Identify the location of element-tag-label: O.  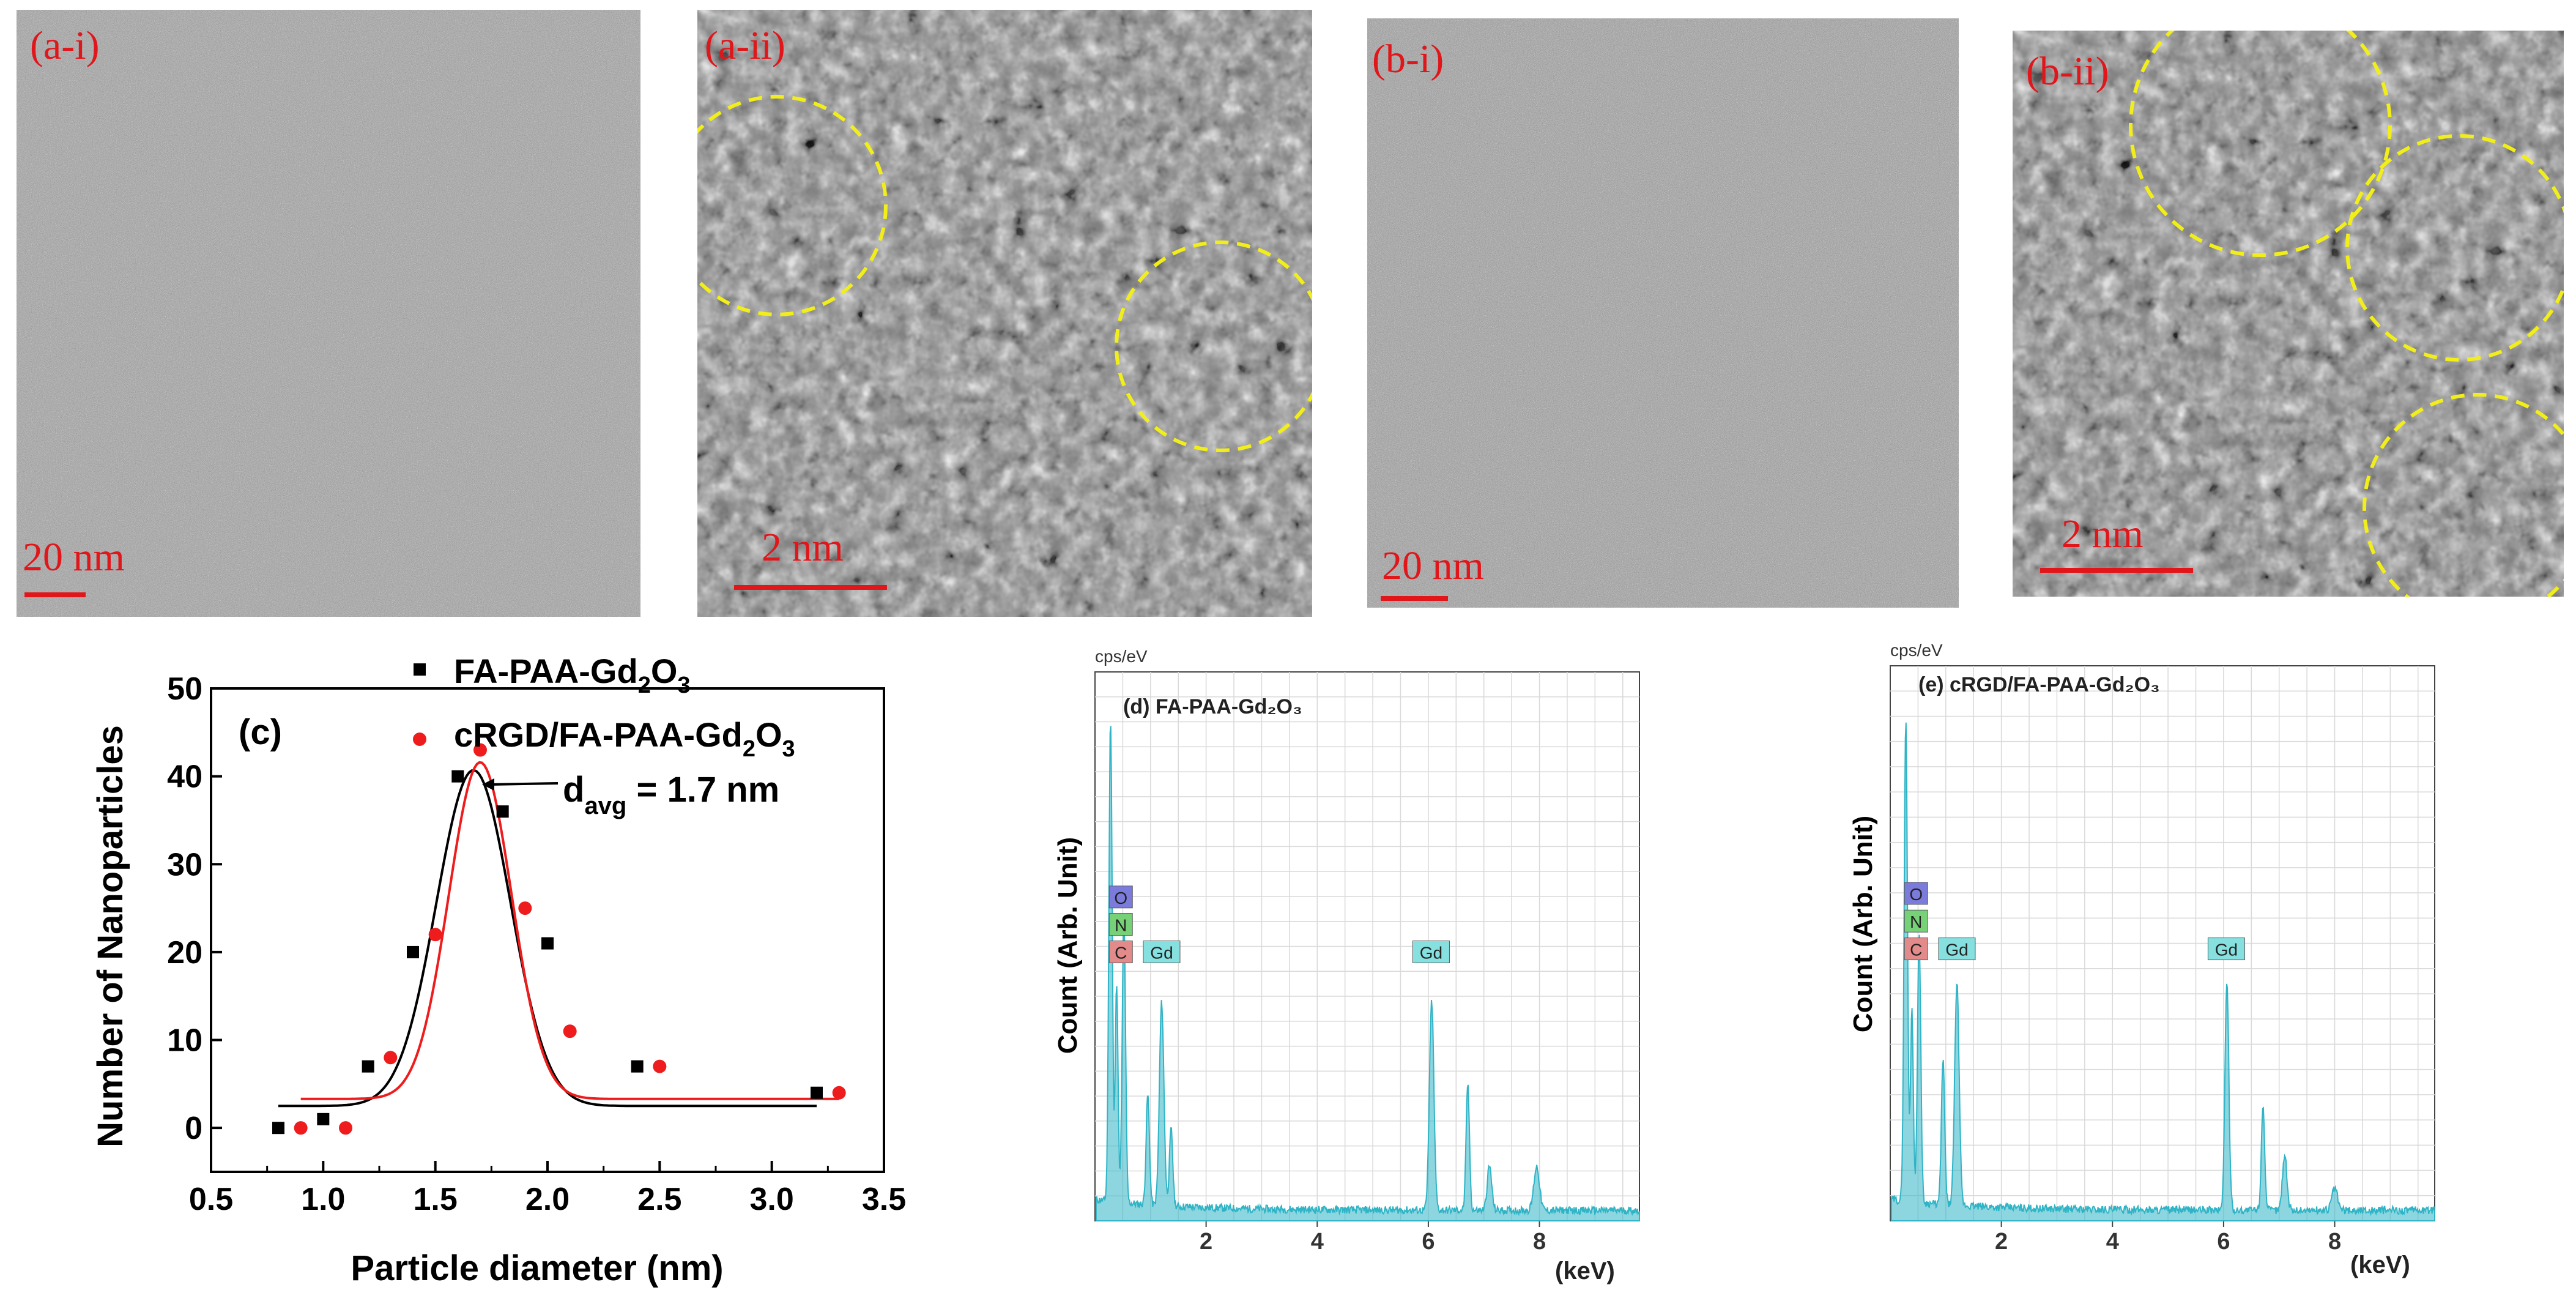
(1916, 895).